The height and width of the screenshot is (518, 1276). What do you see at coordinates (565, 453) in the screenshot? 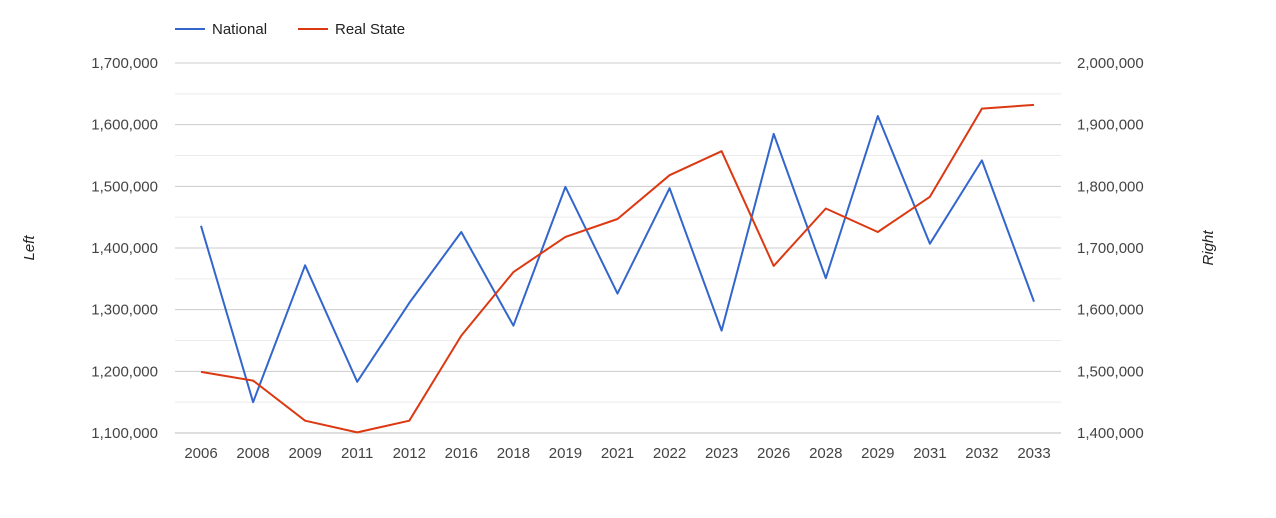
I see `x-tick-label: 2019` at bounding box center [565, 453].